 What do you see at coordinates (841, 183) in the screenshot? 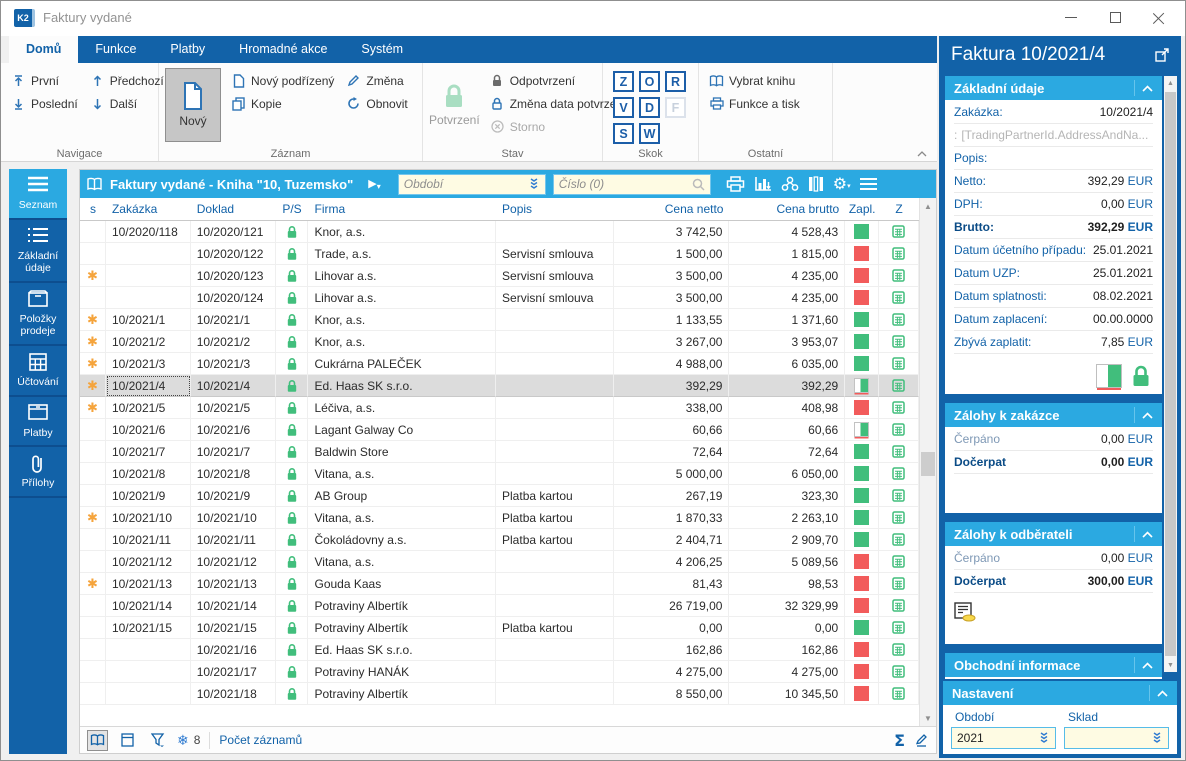
I see `settings-gear-icon: ⚙▾` at bounding box center [841, 183].